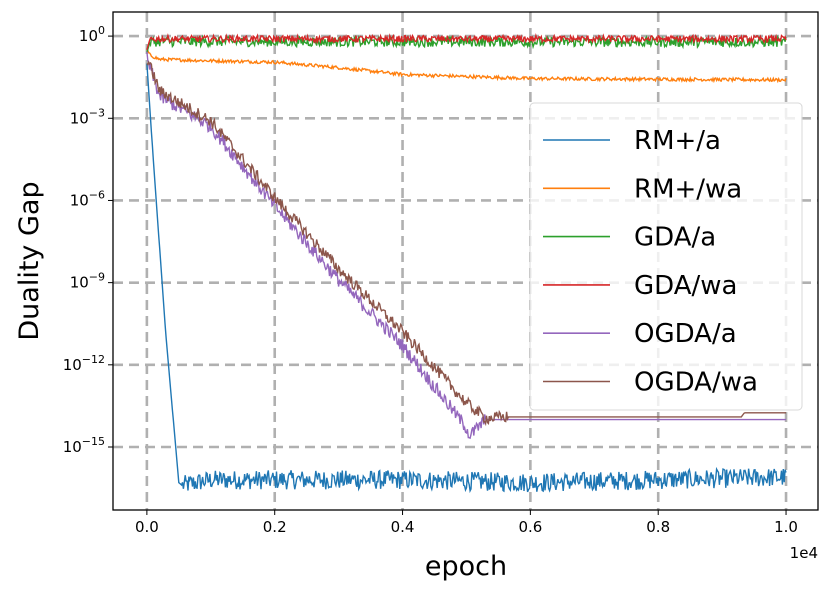 The width and height of the screenshot is (831, 594). I want to click on x-tick-label: 1.0, so click(786, 527).